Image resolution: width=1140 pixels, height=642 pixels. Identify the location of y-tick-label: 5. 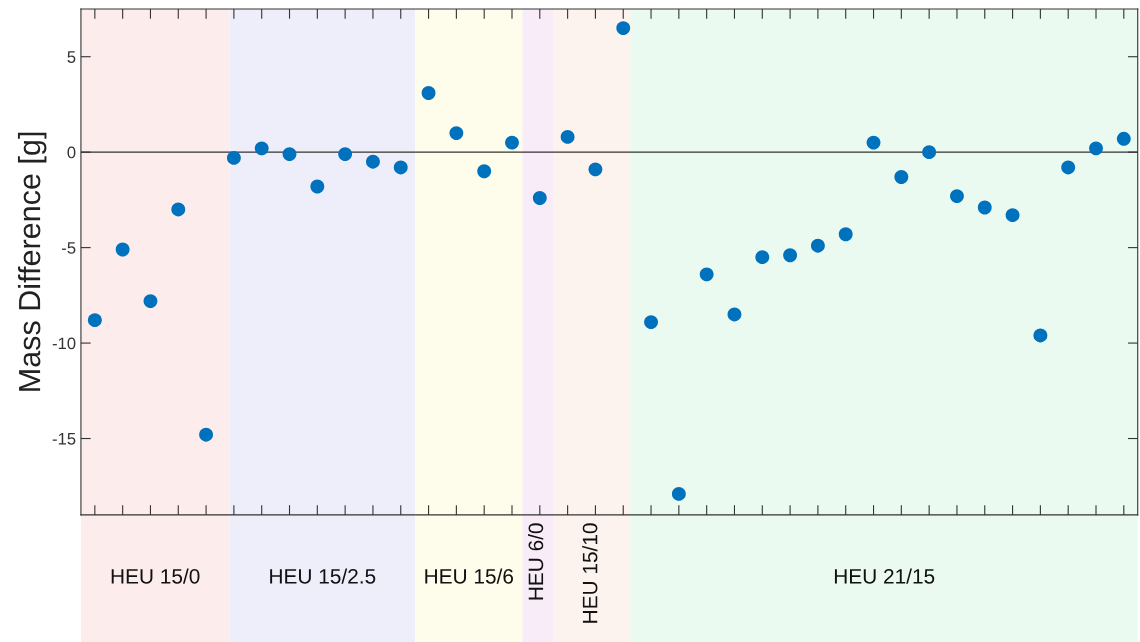
(71, 57).